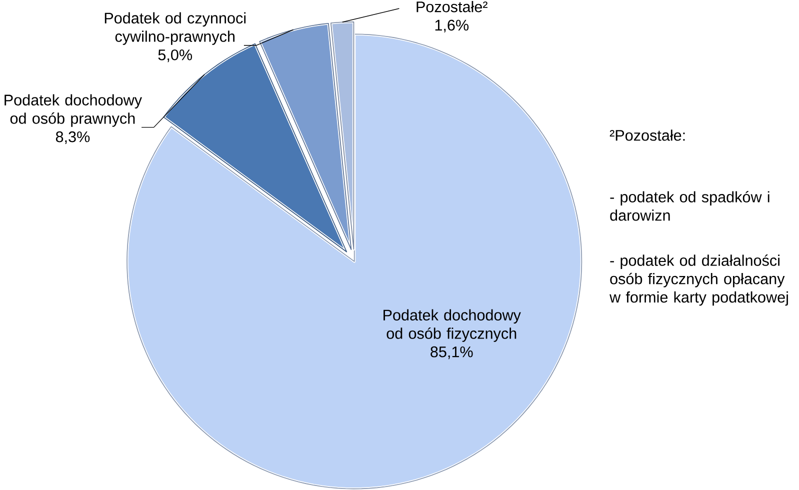 This screenshot has width=799, height=490. What do you see at coordinates (647, 135) in the screenshot?
I see `text: ²Pozostałe:` at bounding box center [647, 135].